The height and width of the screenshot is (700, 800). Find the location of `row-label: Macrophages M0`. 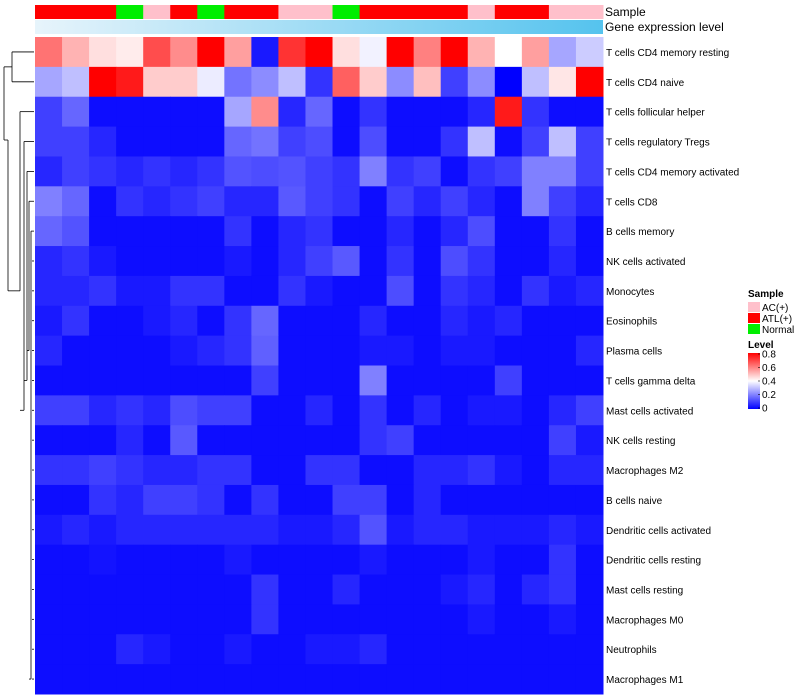

row-label: Macrophages M0 is located at coordinates (645, 620).